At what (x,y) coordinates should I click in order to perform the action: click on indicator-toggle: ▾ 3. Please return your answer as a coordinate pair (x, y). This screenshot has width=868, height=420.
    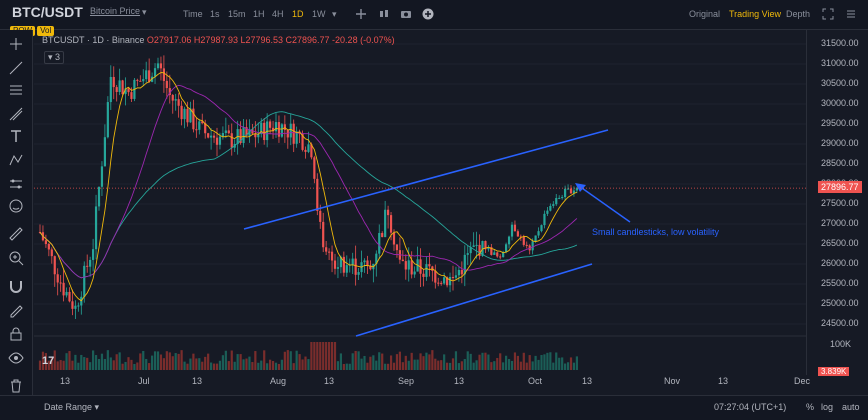
    Looking at the image, I should click on (54, 57).